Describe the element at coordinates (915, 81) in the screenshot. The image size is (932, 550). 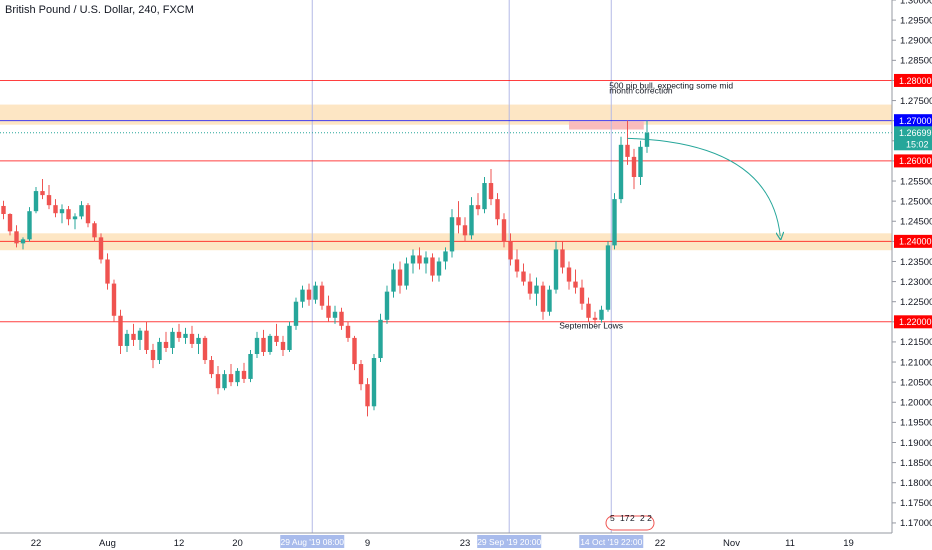
I see `price-label-0: 1.28000` at that location.